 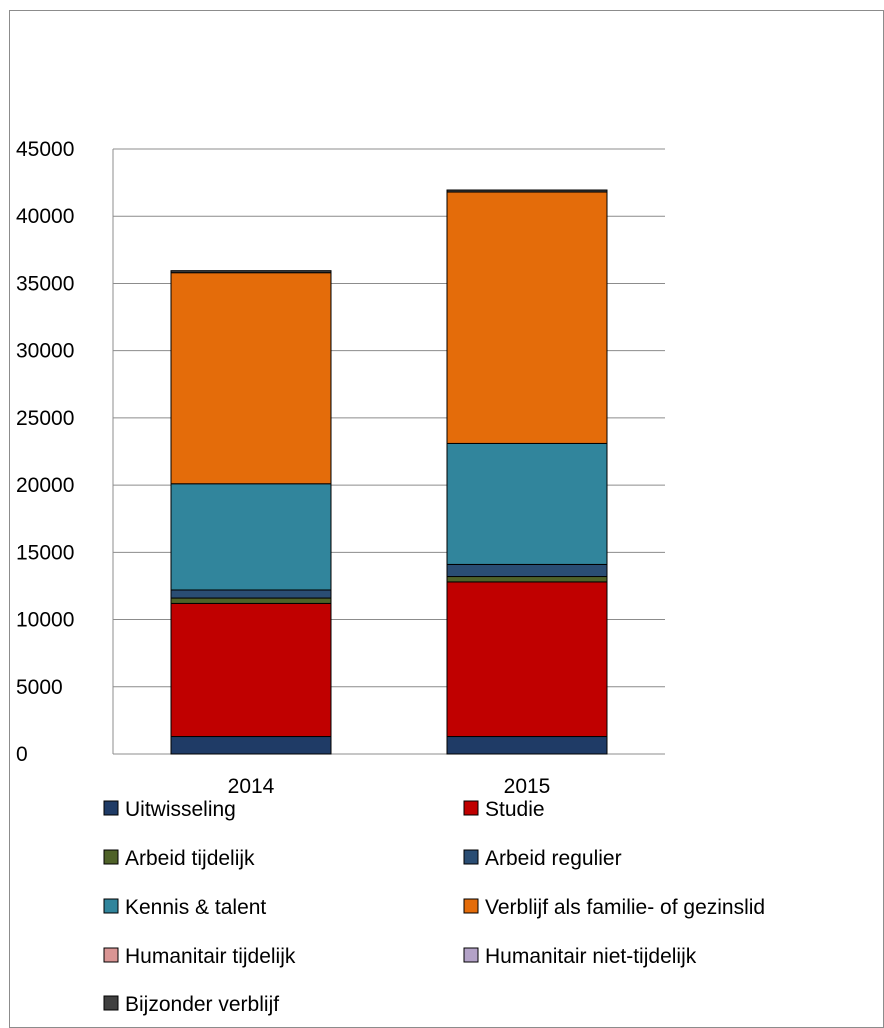 I want to click on y-tick-label: 40000, so click(x=45, y=216).